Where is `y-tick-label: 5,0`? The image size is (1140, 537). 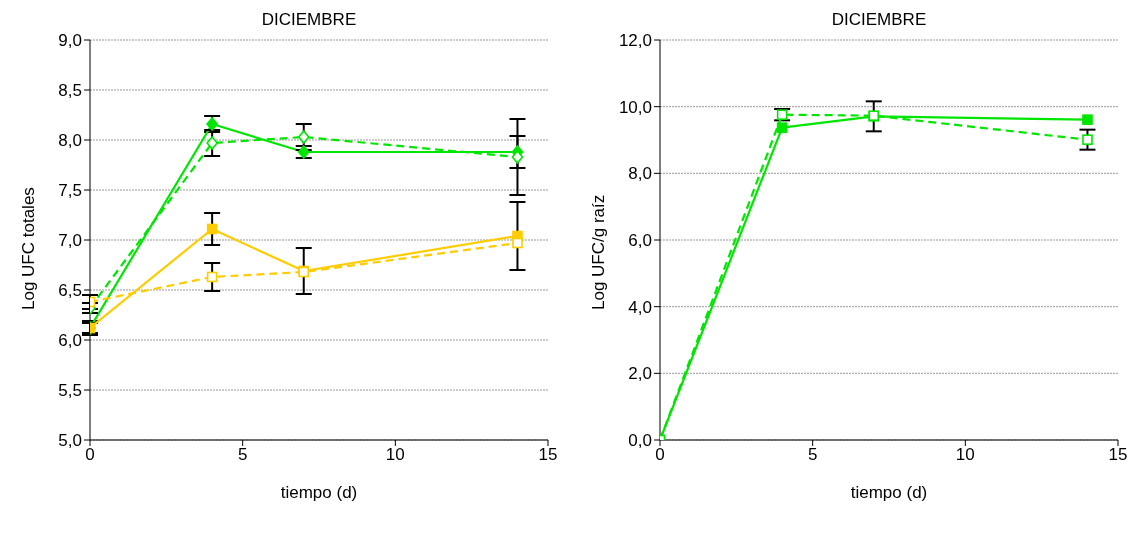
y-tick-label: 5,0 is located at coordinates (70, 441).